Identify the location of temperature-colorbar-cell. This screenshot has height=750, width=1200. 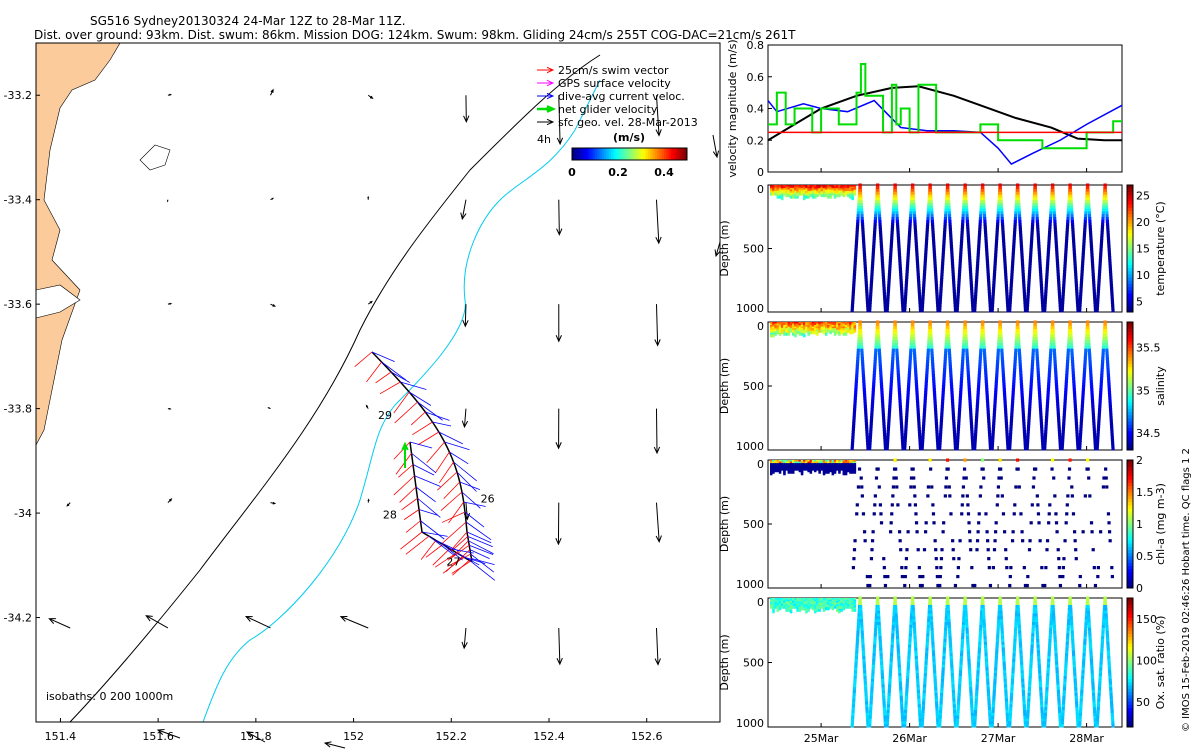
(1130, 228).